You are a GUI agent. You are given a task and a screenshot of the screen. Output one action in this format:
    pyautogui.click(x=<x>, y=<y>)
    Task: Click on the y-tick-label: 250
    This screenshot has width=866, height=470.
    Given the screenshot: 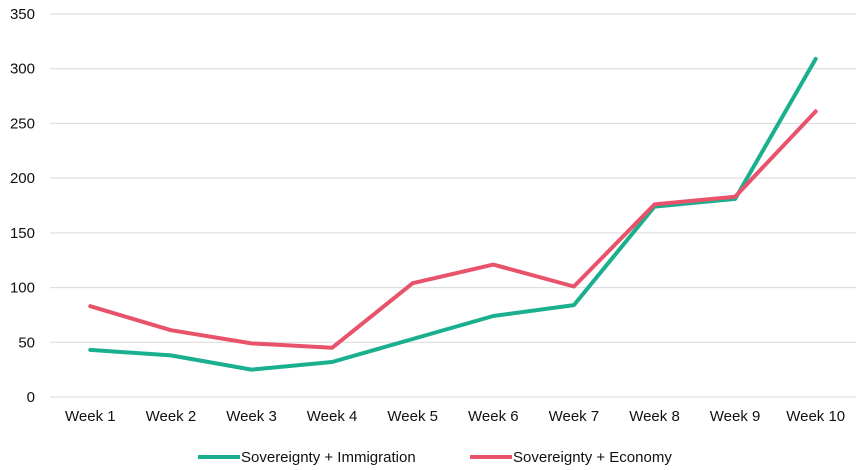 What is the action you would take?
    pyautogui.click(x=22, y=123)
    